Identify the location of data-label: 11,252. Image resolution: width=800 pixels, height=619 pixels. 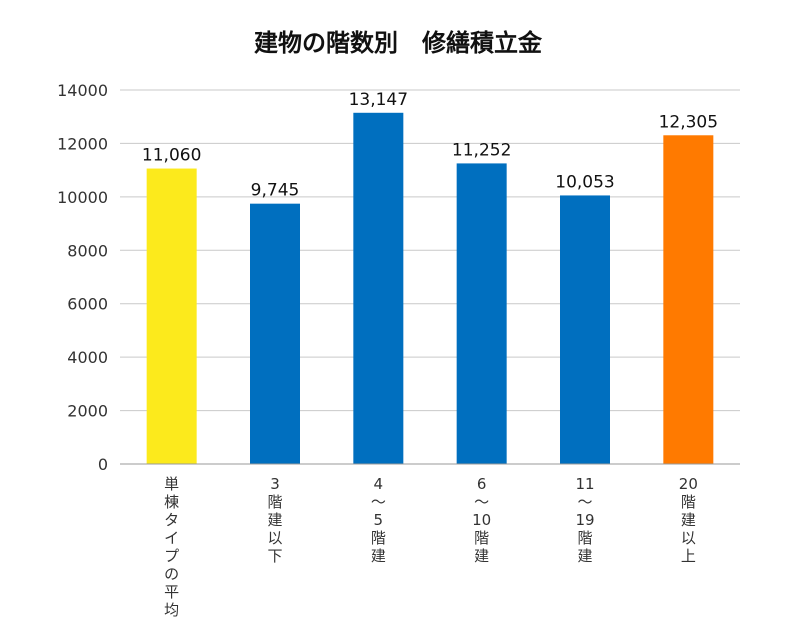
(481, 150).